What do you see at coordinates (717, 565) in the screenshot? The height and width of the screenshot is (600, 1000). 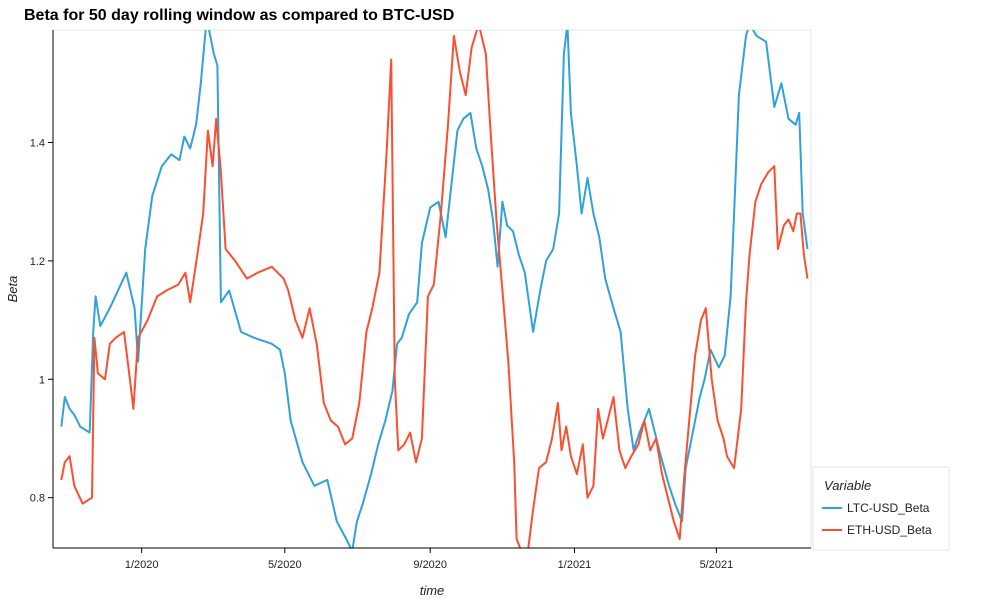 I see `x-tick-label: 5/2021` at bounding box center [717, 565].